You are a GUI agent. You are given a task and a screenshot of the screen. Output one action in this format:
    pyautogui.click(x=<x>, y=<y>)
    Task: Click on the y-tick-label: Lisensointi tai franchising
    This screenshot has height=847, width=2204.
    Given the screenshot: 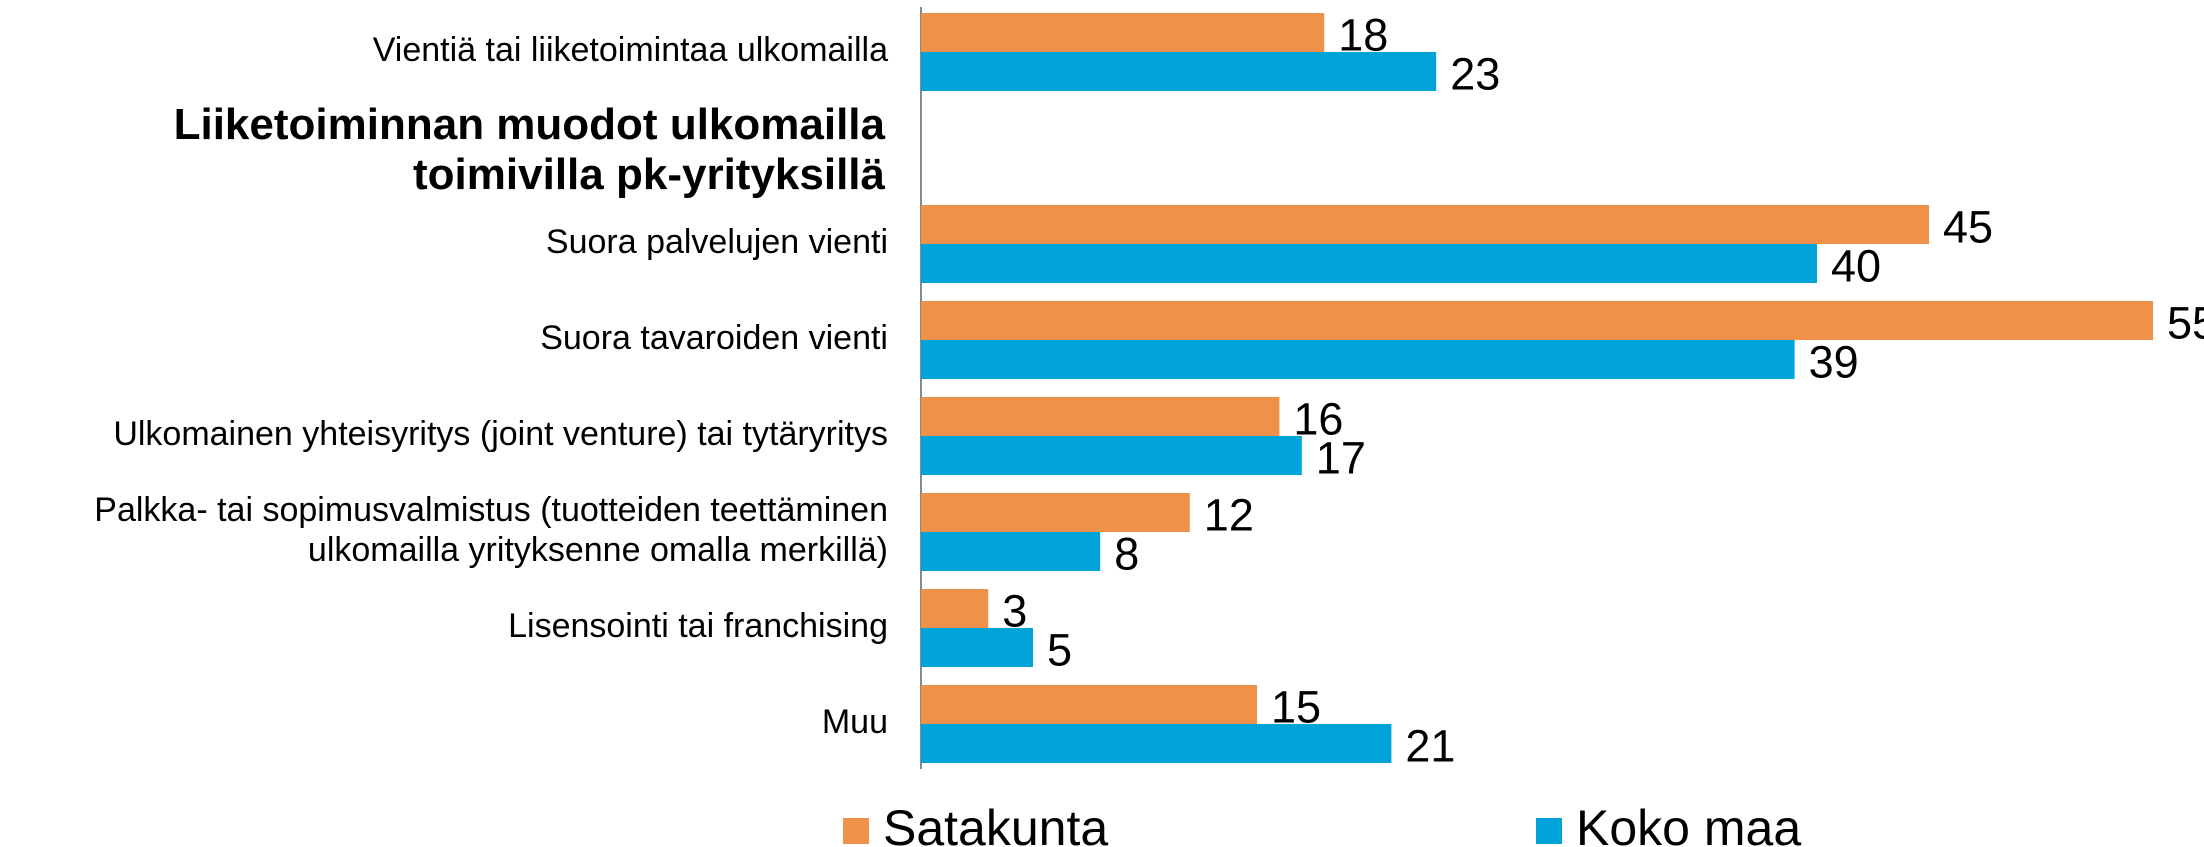 What is the action you would take?
    pyautogui.click(x=698, y=626)
    